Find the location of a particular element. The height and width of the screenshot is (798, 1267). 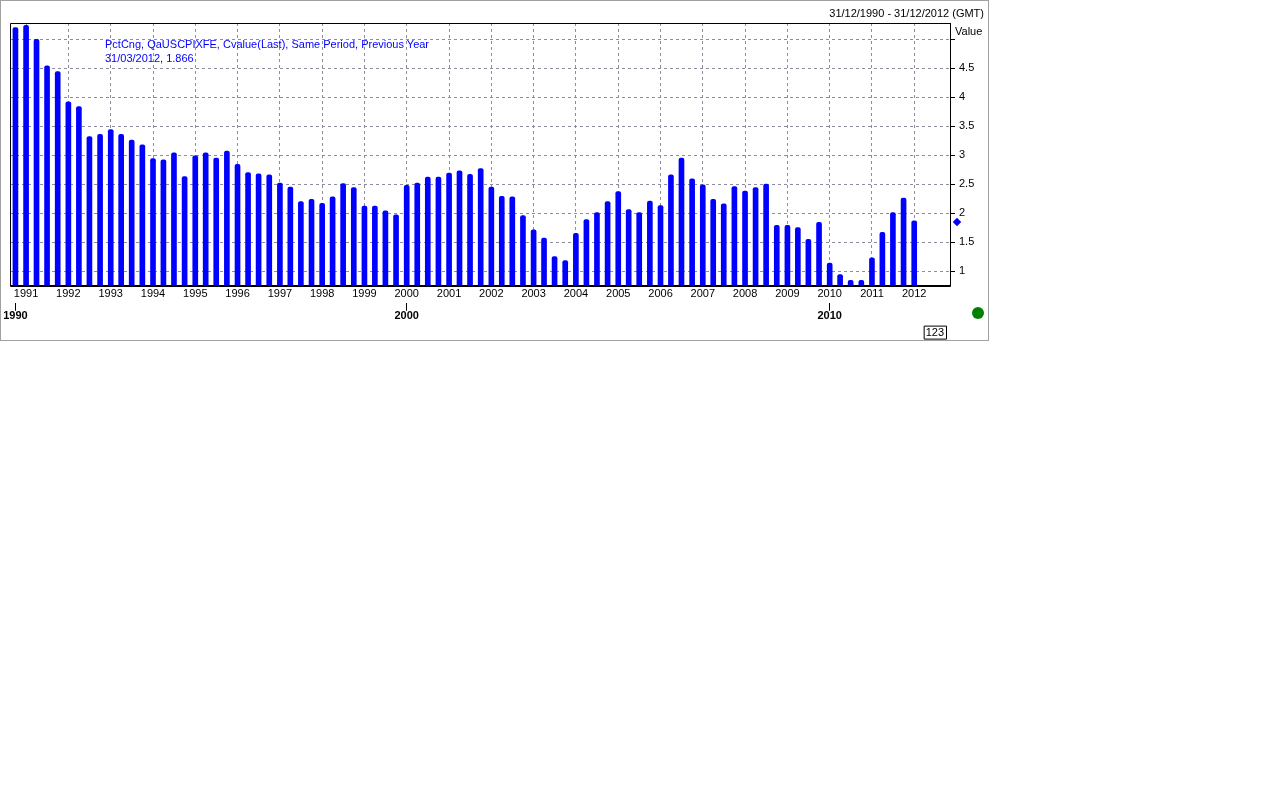

x-tick-label: 1997 is located at coordinates (280, 293).